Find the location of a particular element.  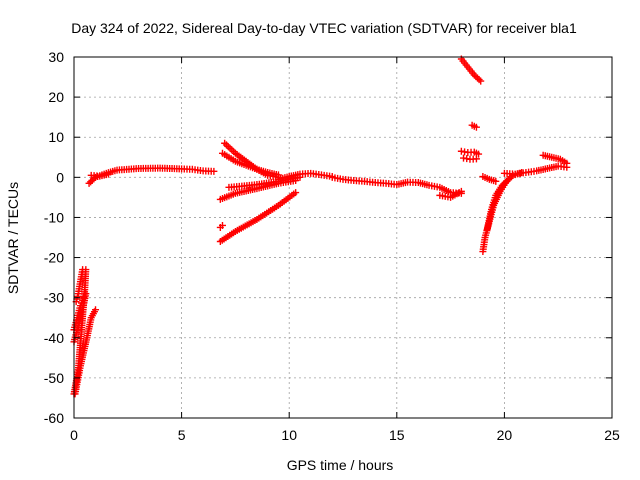

series-track-p is located at coordinates (450, 194).